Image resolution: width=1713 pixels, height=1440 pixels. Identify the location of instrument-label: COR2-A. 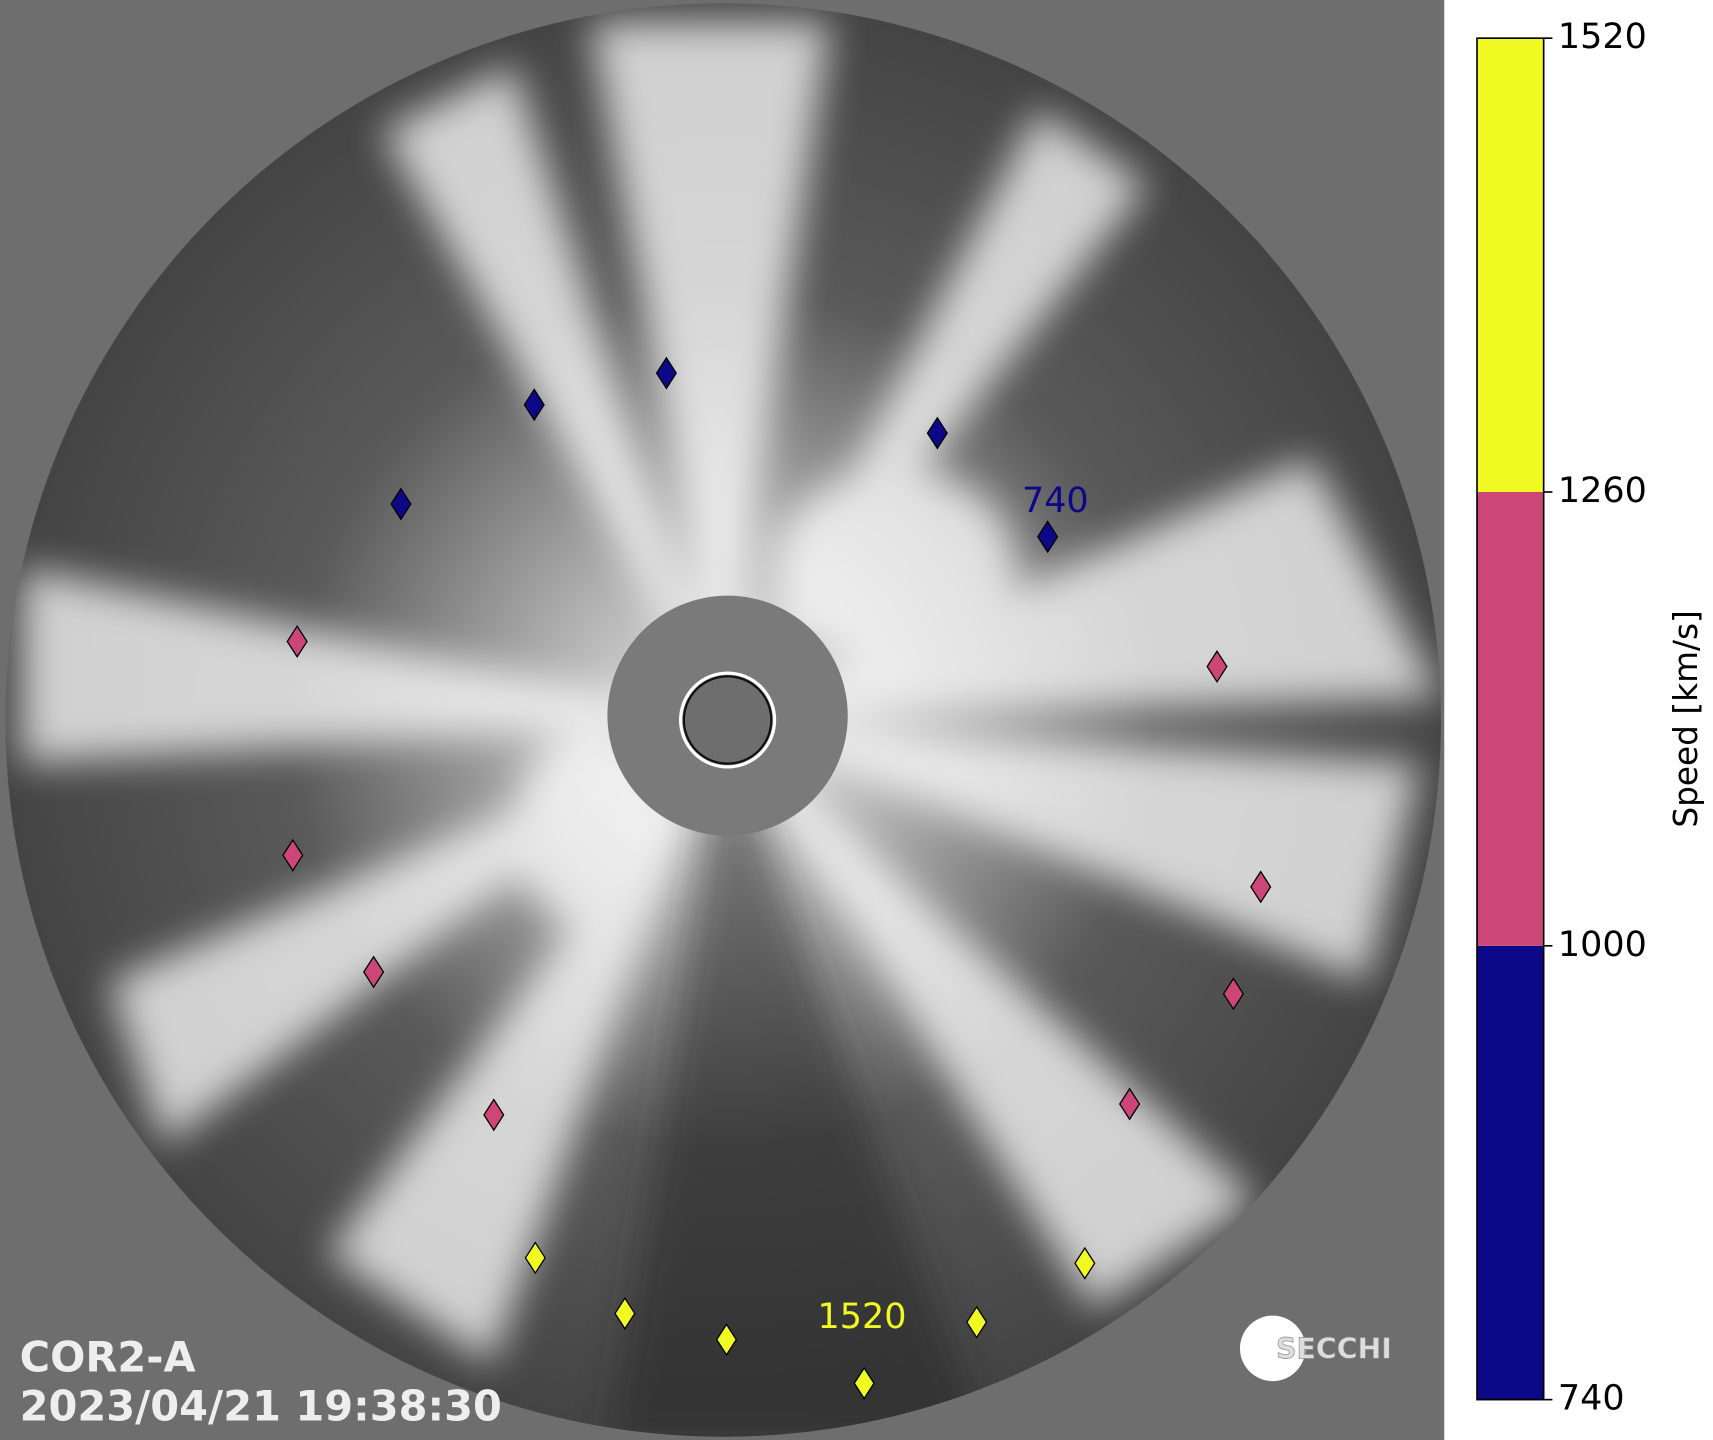
(108, 1356).